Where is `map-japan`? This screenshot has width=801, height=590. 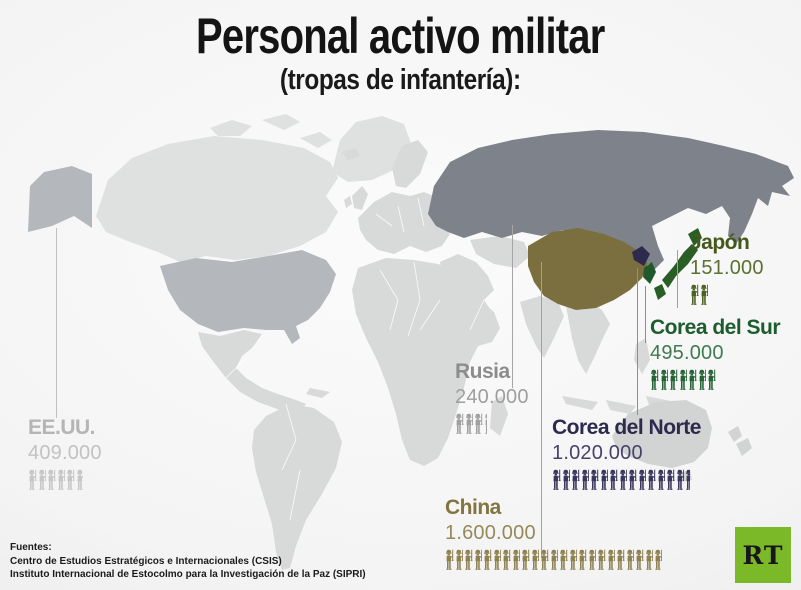
map-japan is located at coordinates (678, 264).